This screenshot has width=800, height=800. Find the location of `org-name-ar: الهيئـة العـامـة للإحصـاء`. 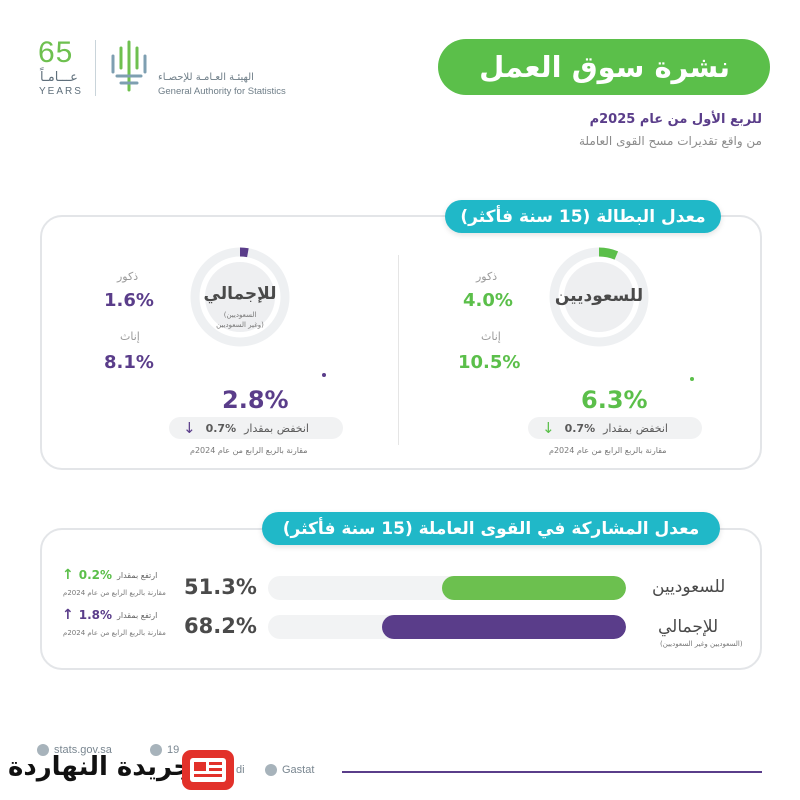

org-name-ar: الهيئـة العـامـة للإحصـاء is located at coordinates (206, 77).